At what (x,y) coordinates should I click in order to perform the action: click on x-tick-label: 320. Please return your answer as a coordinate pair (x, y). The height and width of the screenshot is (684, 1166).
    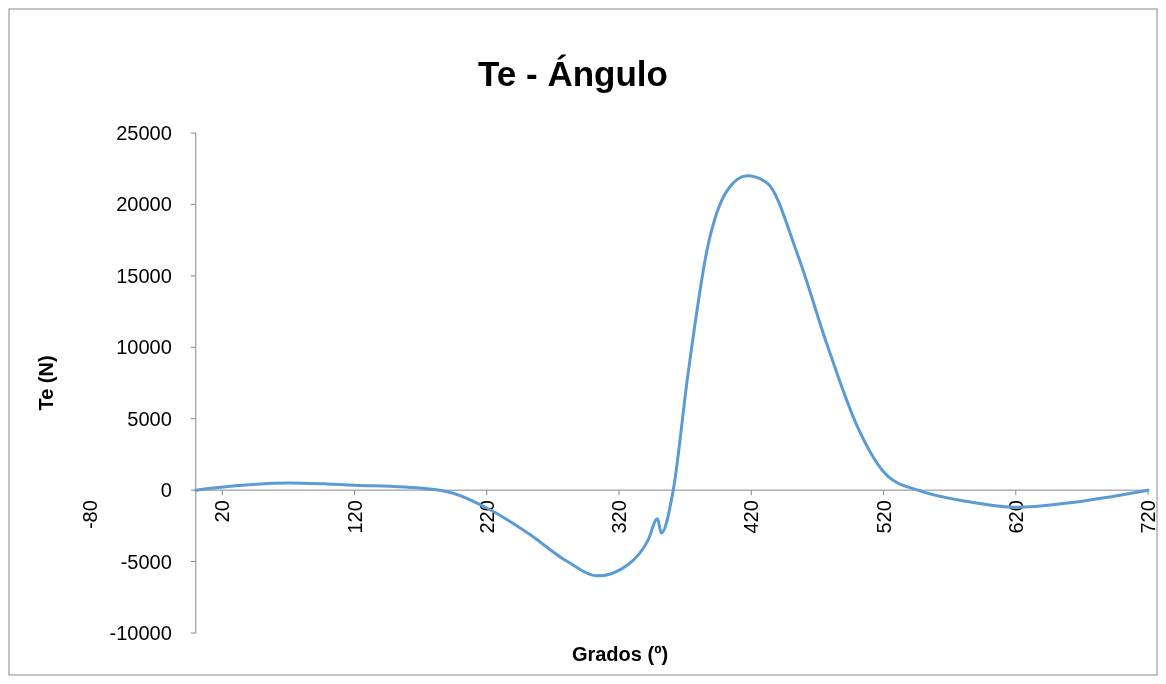
    Looking at the image, I should click on (619, 517).